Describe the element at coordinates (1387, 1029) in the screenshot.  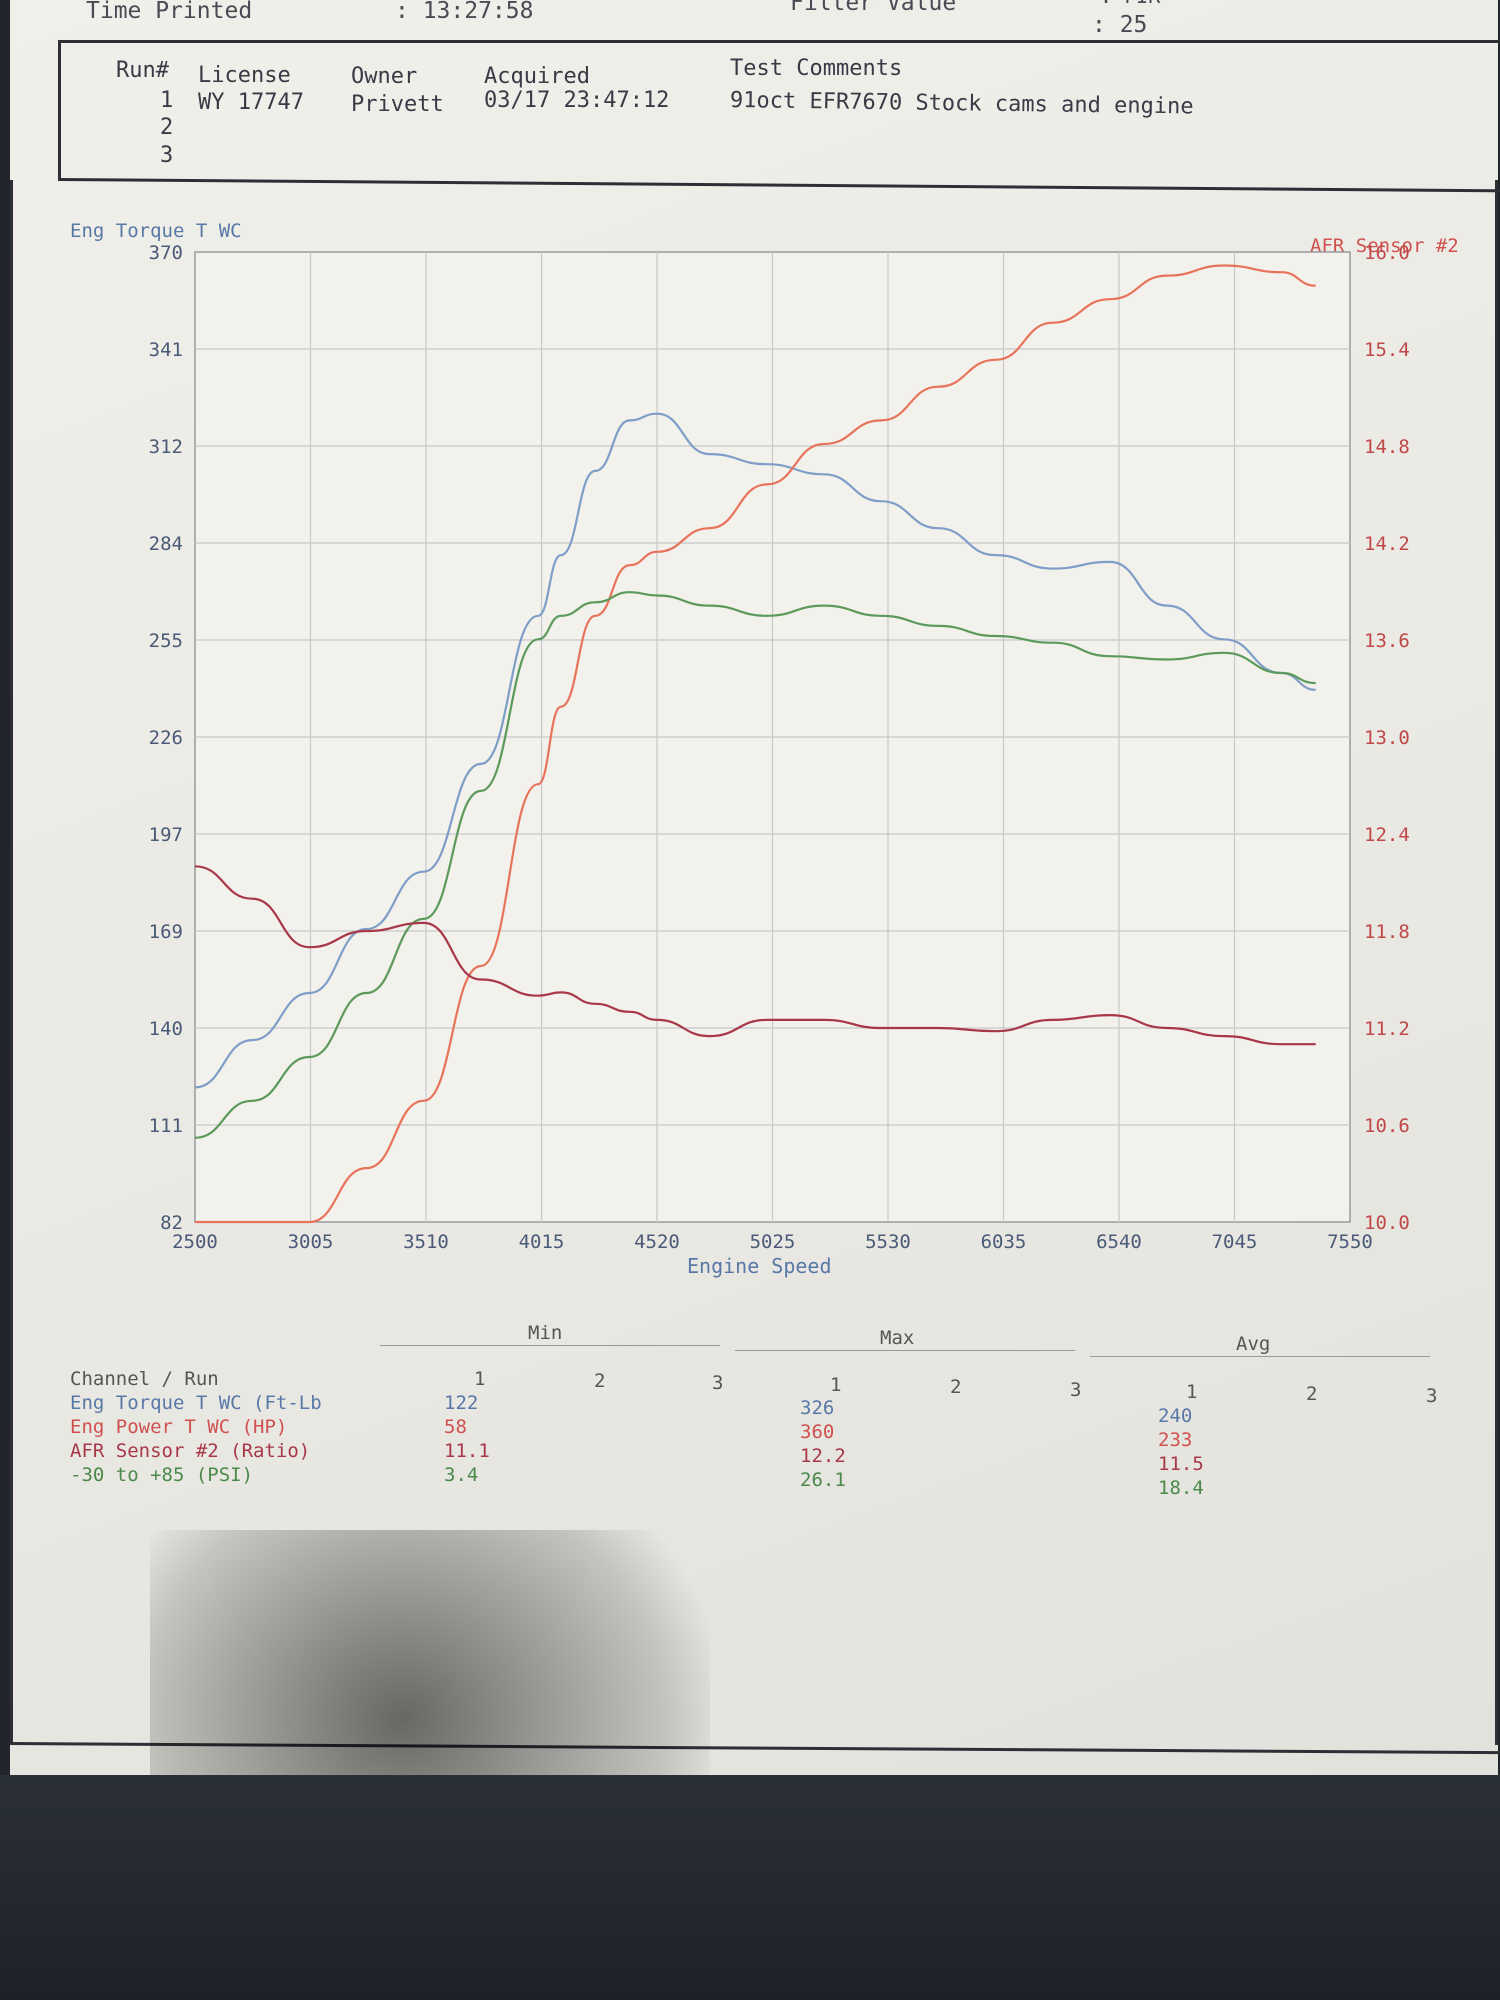
I see `right-y-tick-label: 11.2` at that location.